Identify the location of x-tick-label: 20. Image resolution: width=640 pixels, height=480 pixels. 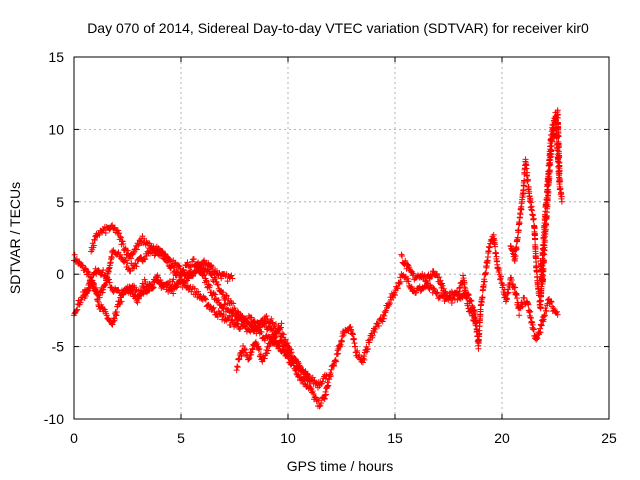
(502, 438).